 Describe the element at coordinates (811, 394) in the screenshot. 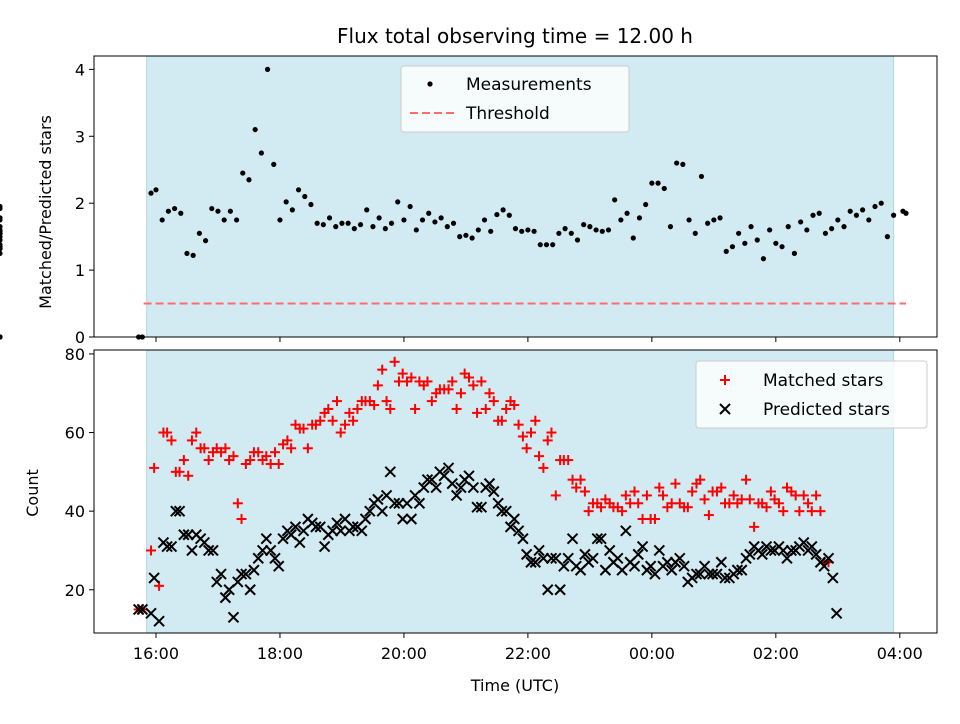

I see `bottom-legend-box` at that location.